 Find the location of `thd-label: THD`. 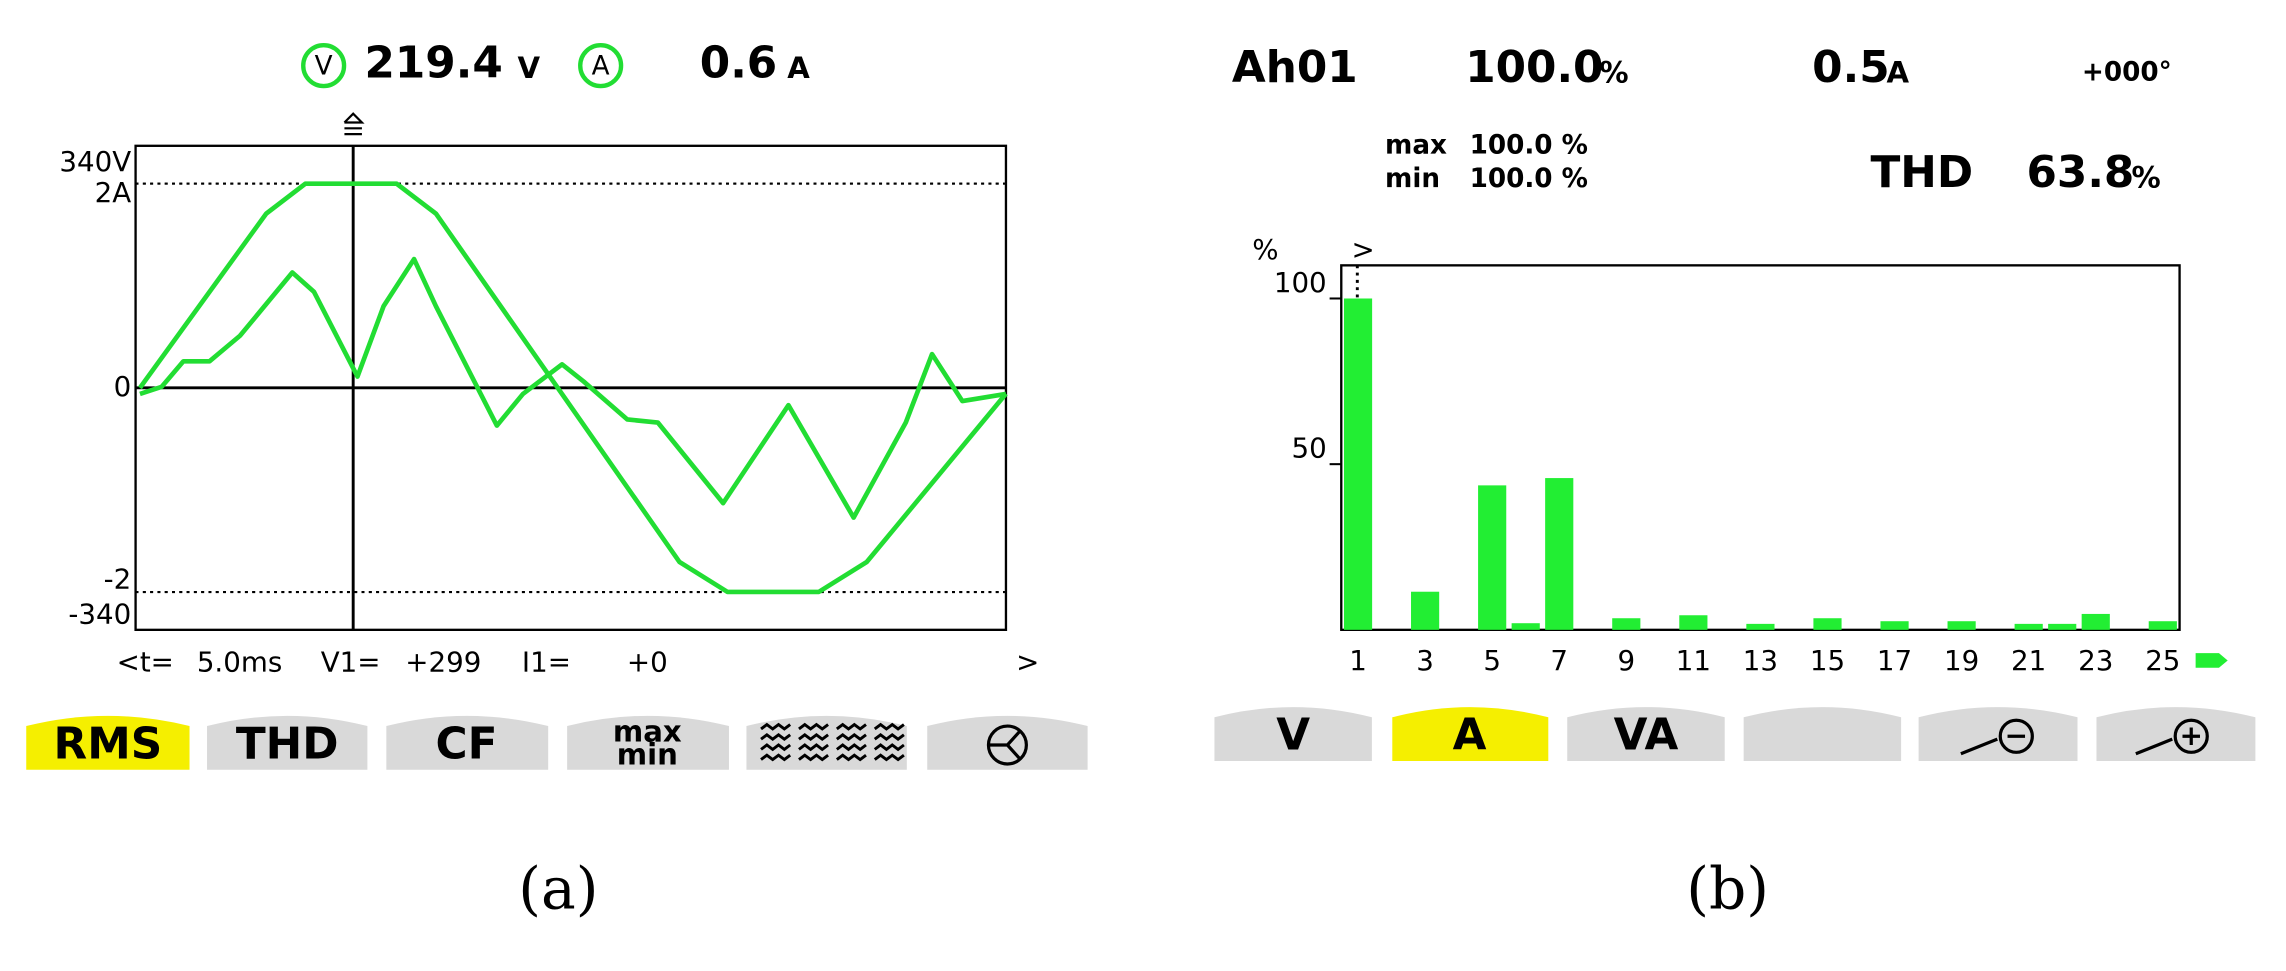

thd-label: THD is located at coordinates (1921, 172).